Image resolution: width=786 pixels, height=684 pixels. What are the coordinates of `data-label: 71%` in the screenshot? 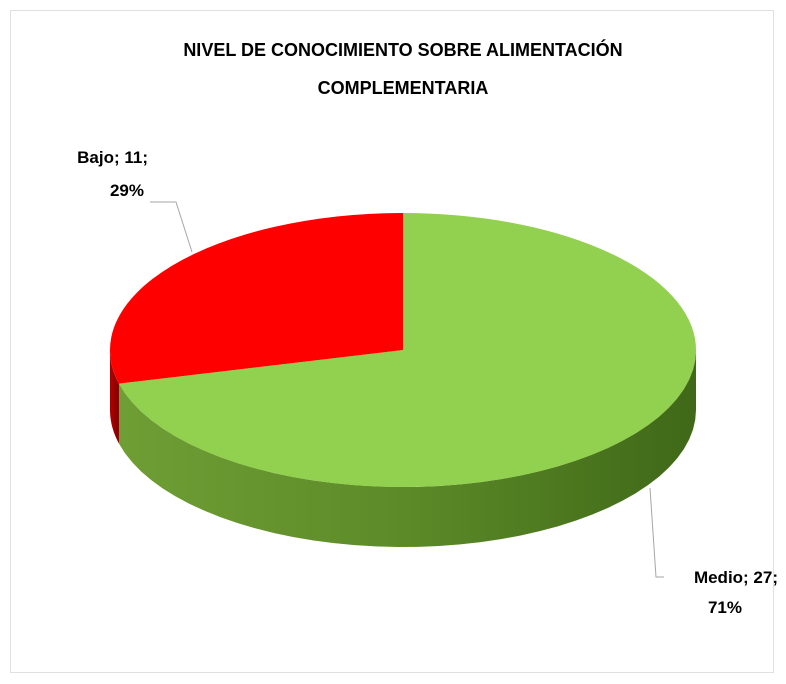 It's located at (725, 607).